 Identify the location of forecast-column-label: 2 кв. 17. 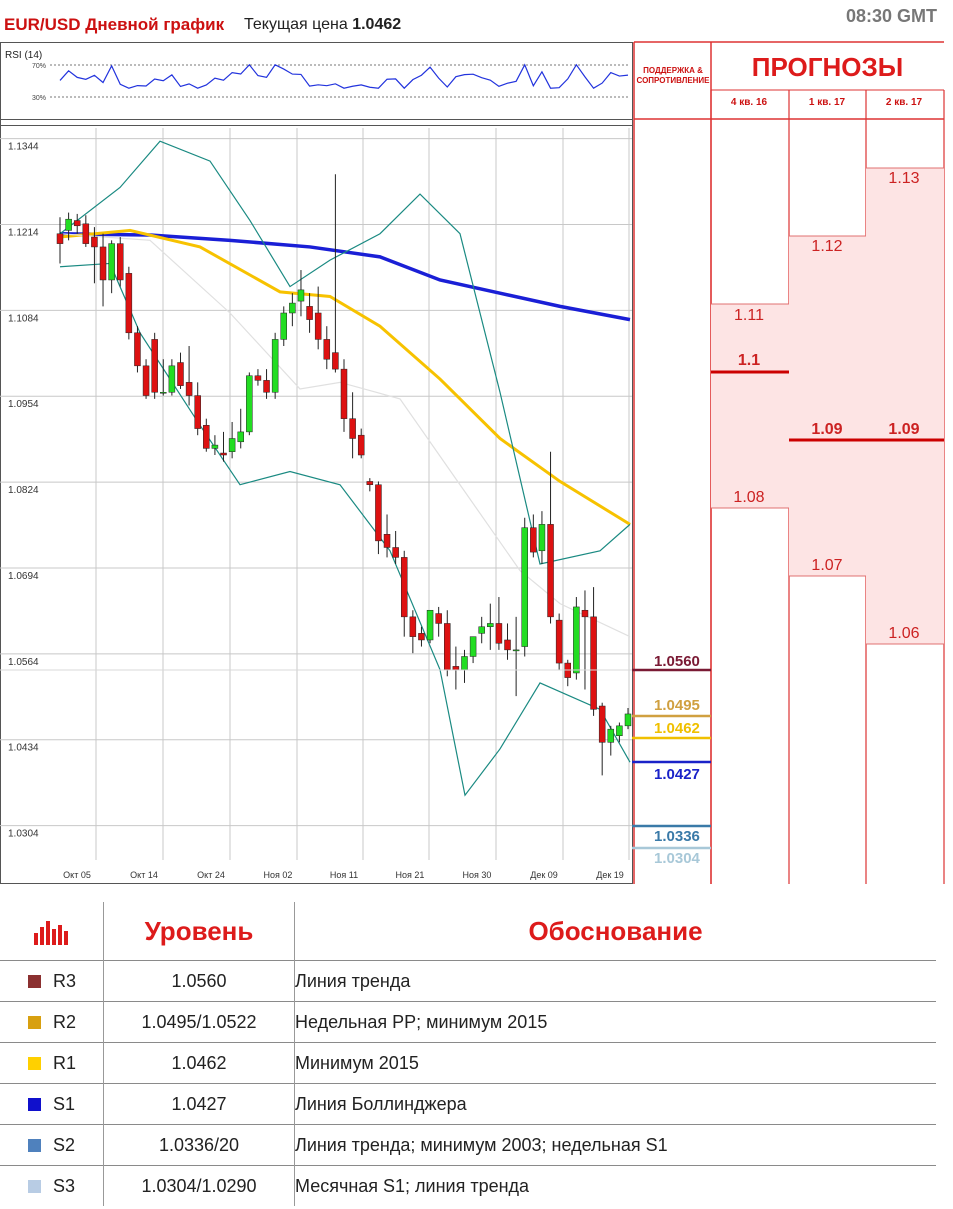
(904, 102).